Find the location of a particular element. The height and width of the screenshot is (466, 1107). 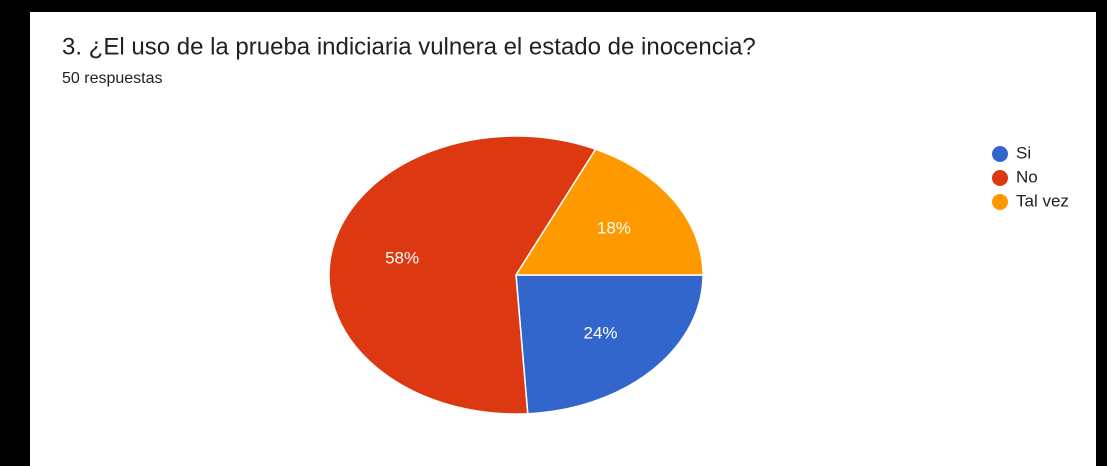

data-label: 58% is located at coordinates (402, 257).